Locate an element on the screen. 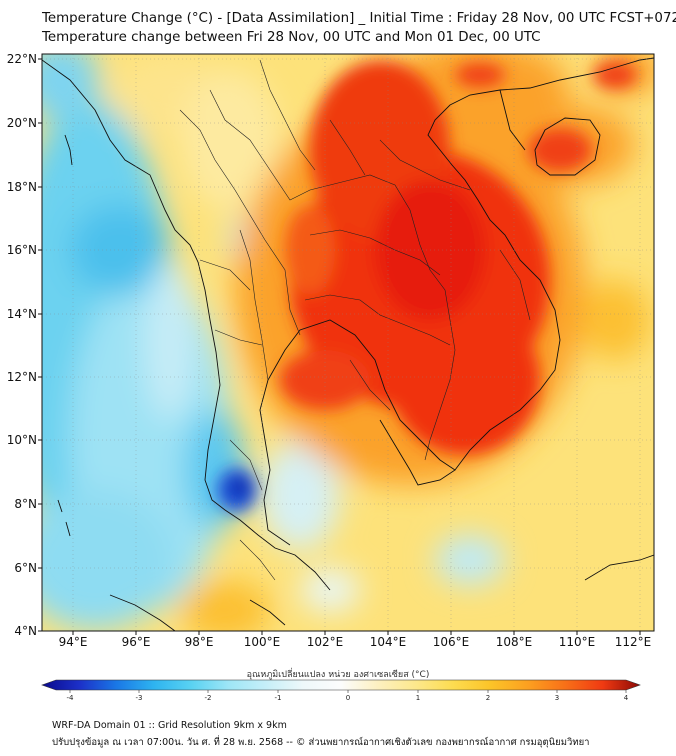 This screenshot has height=756, width=676. lat-label: 8°N is located at coordinates (25, 504).